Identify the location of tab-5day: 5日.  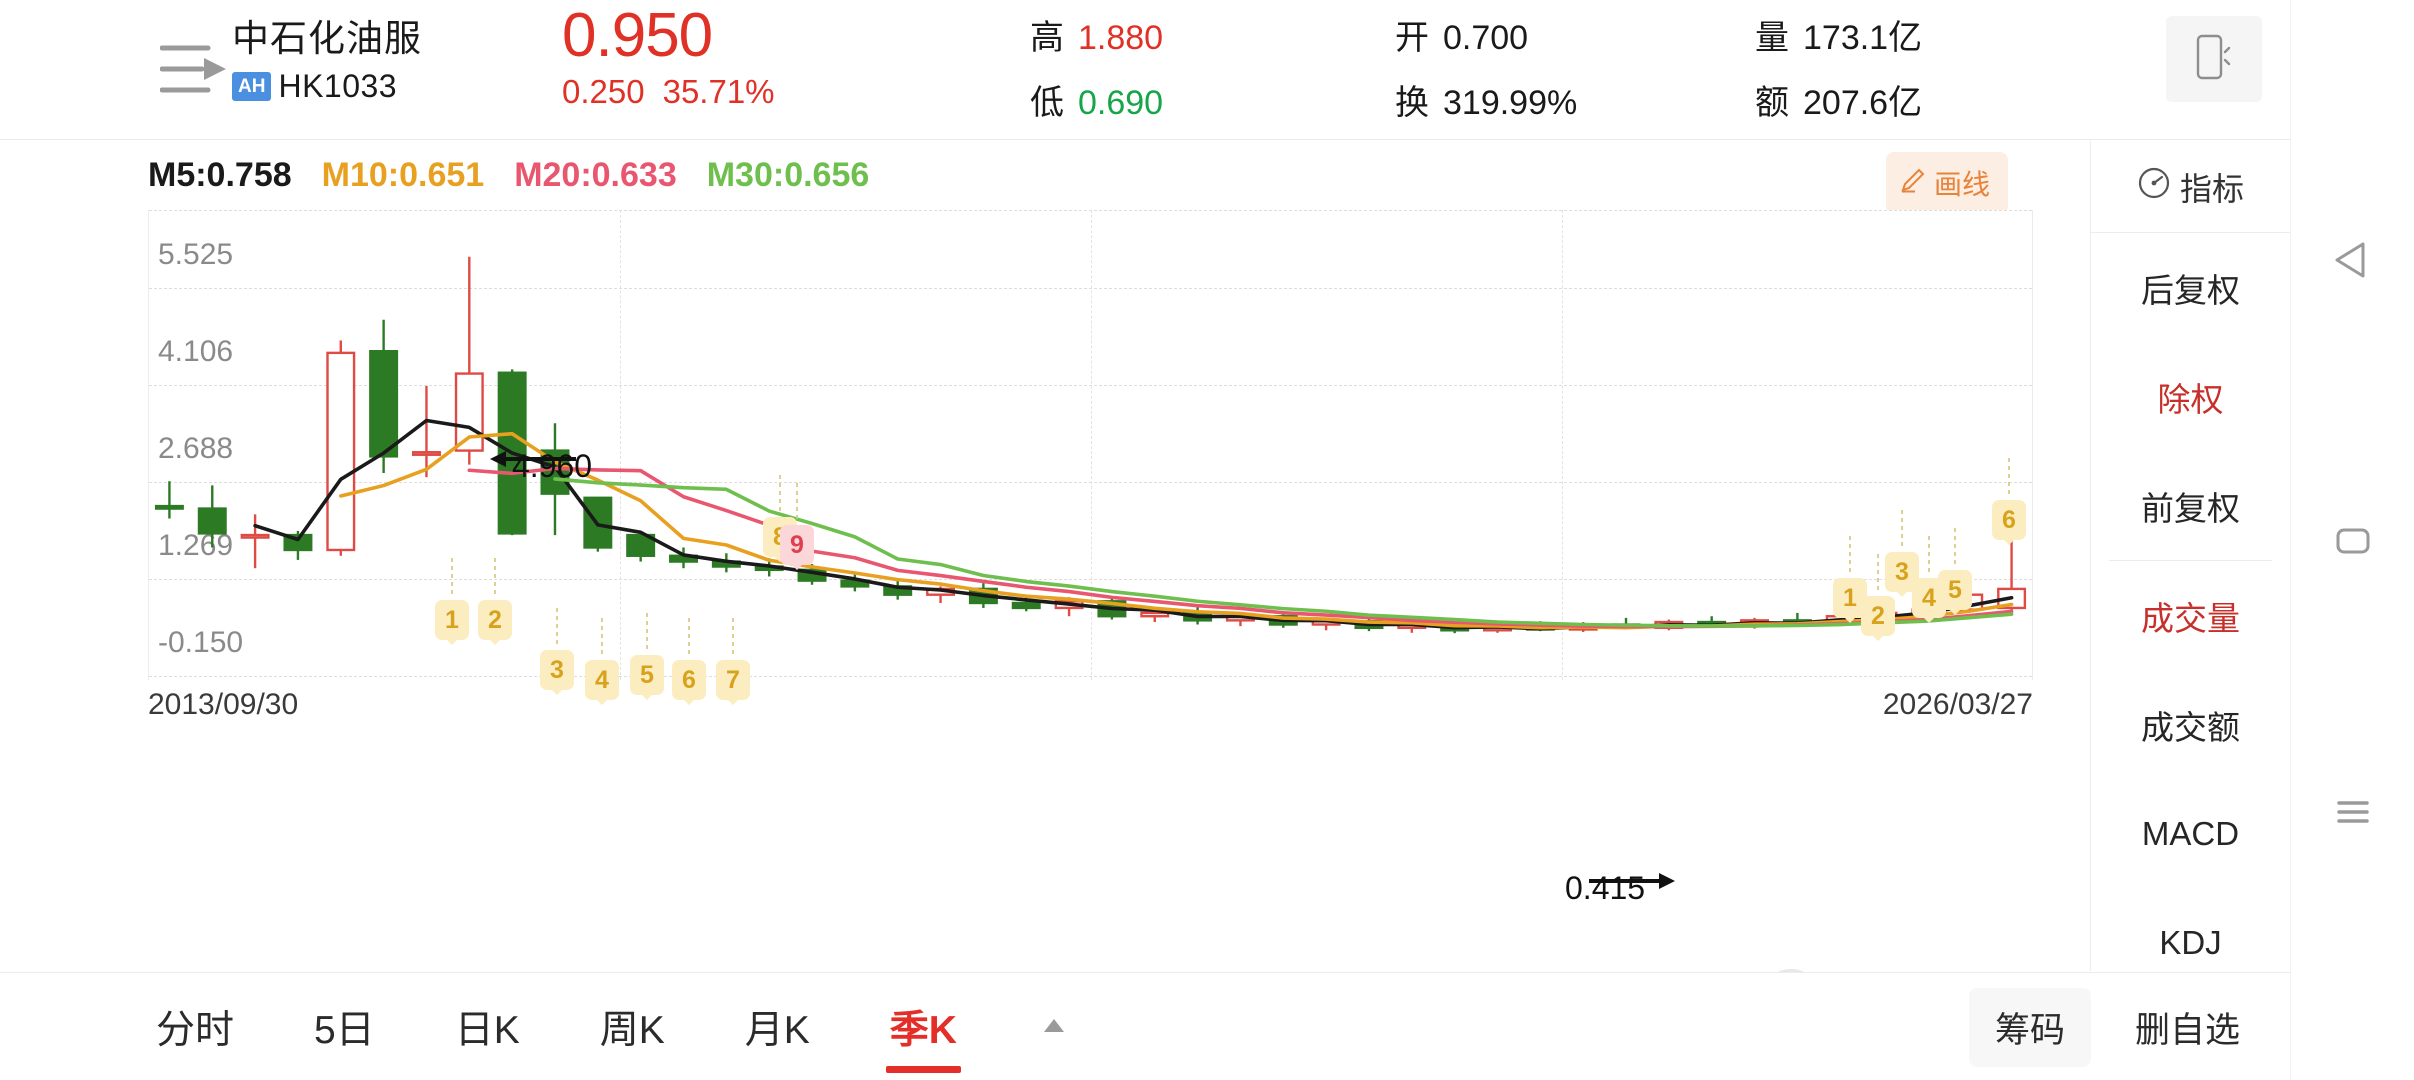
(344, 1030).